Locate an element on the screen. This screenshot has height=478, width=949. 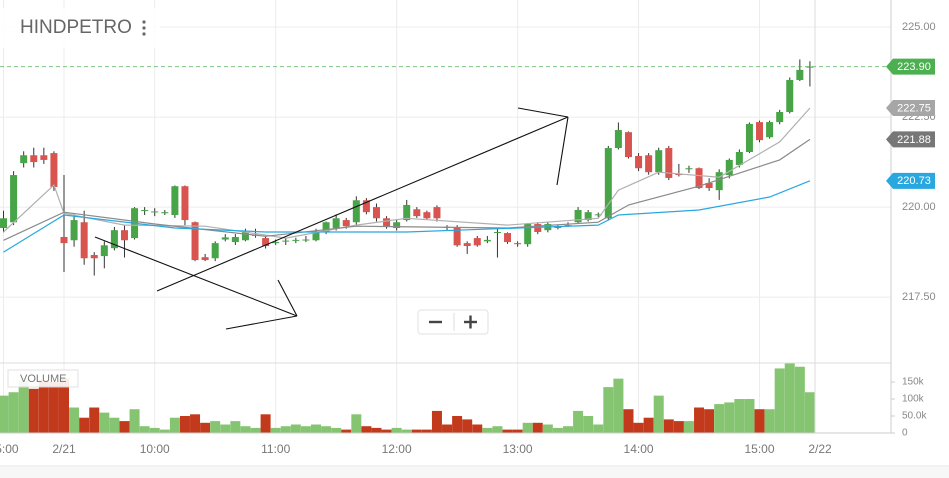
menu-button is located at coordinates (144, 28).